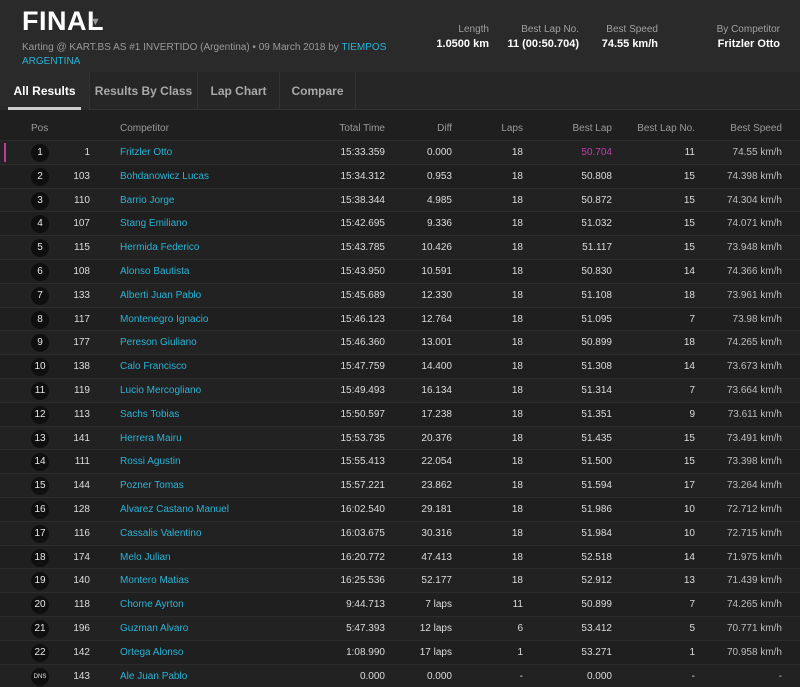  Describe the element at coordinates (596, 176) in the screenshot. I see `best-lap: 50.808` at that location.